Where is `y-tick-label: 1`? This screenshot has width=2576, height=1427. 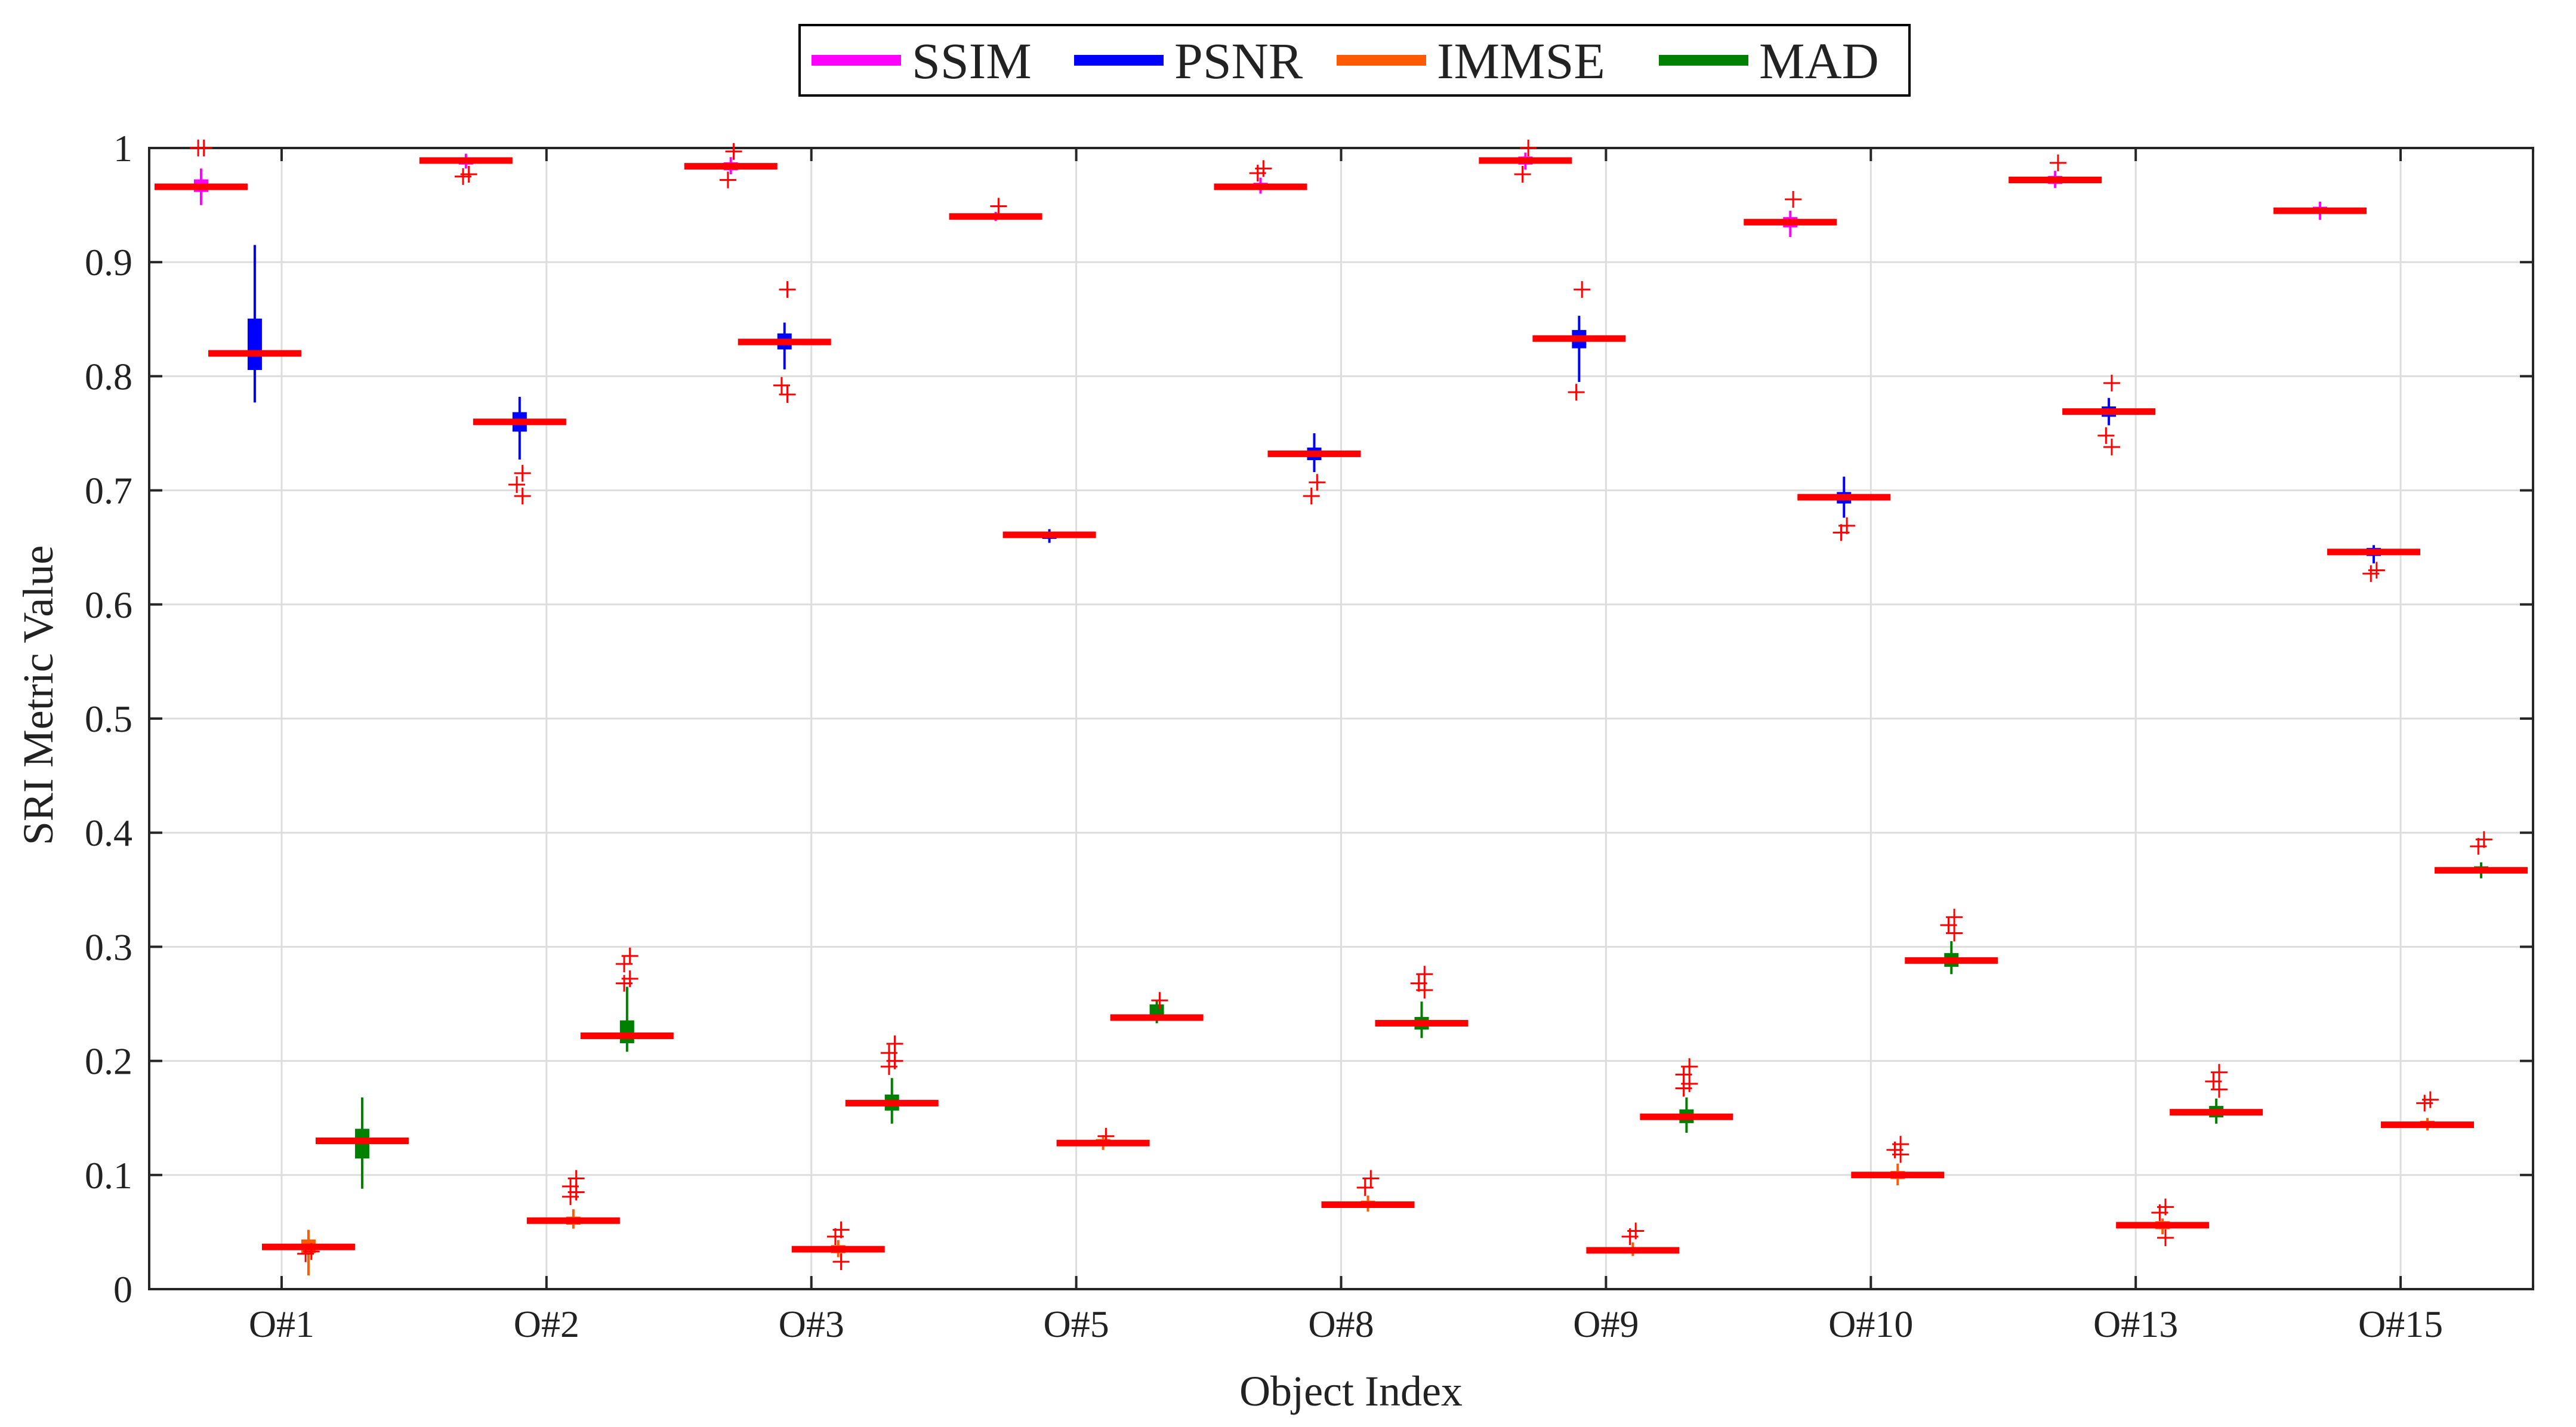
y-tick-label: 1 is located at coordinates (122, 148).